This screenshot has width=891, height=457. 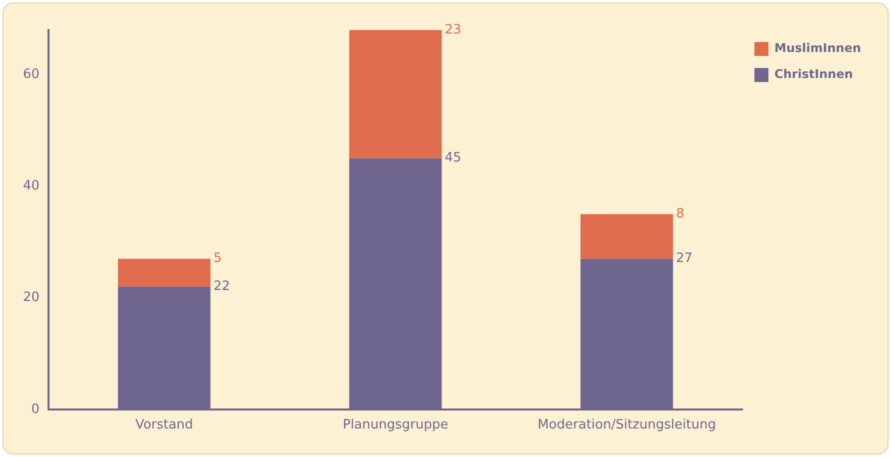 I want to click on x-tick-label: Vorstand, so click(x=164, y=425).